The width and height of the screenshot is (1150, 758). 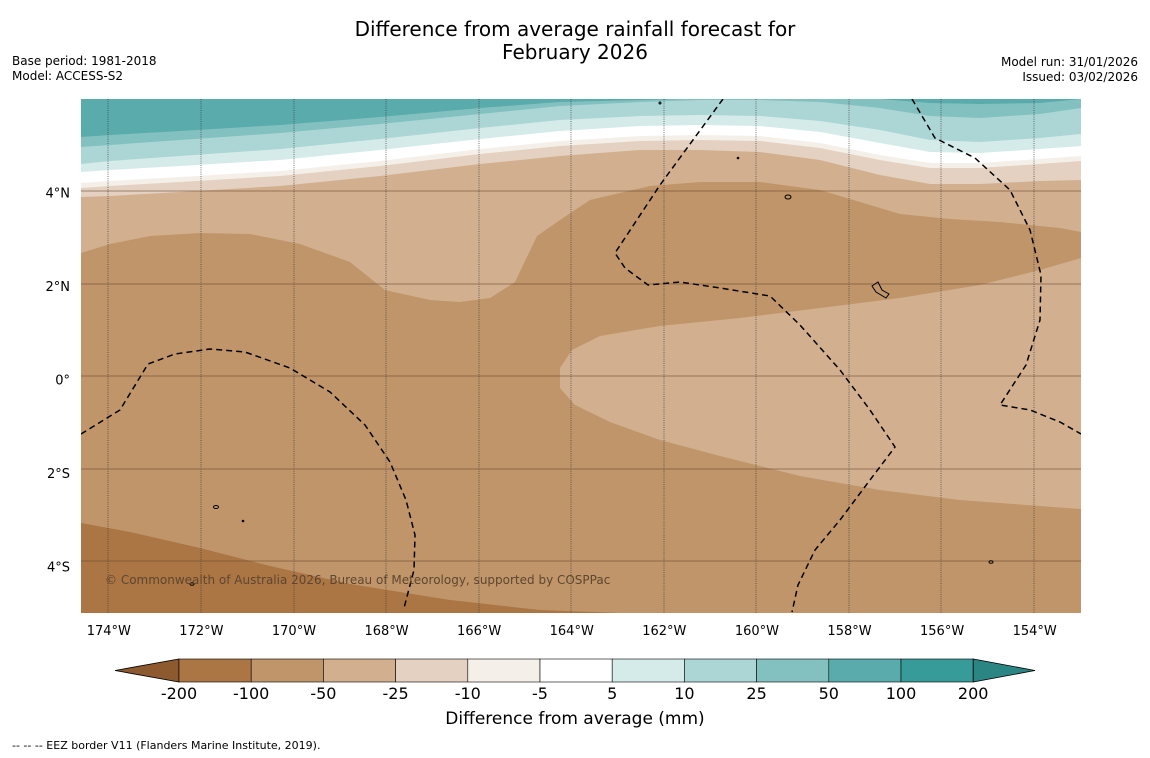 What do you see at coordinates (1069, 62) in the screenshot?
I see `model-run: Model run: 31/01/2026` at bounding box center [1069, 62].